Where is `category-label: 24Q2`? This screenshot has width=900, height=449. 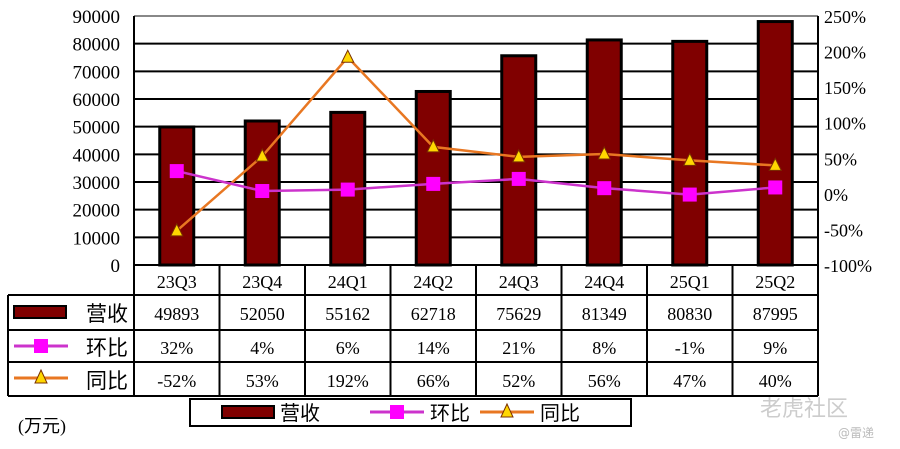 category-label: 24Q2 is located at coordinates (433, 282).